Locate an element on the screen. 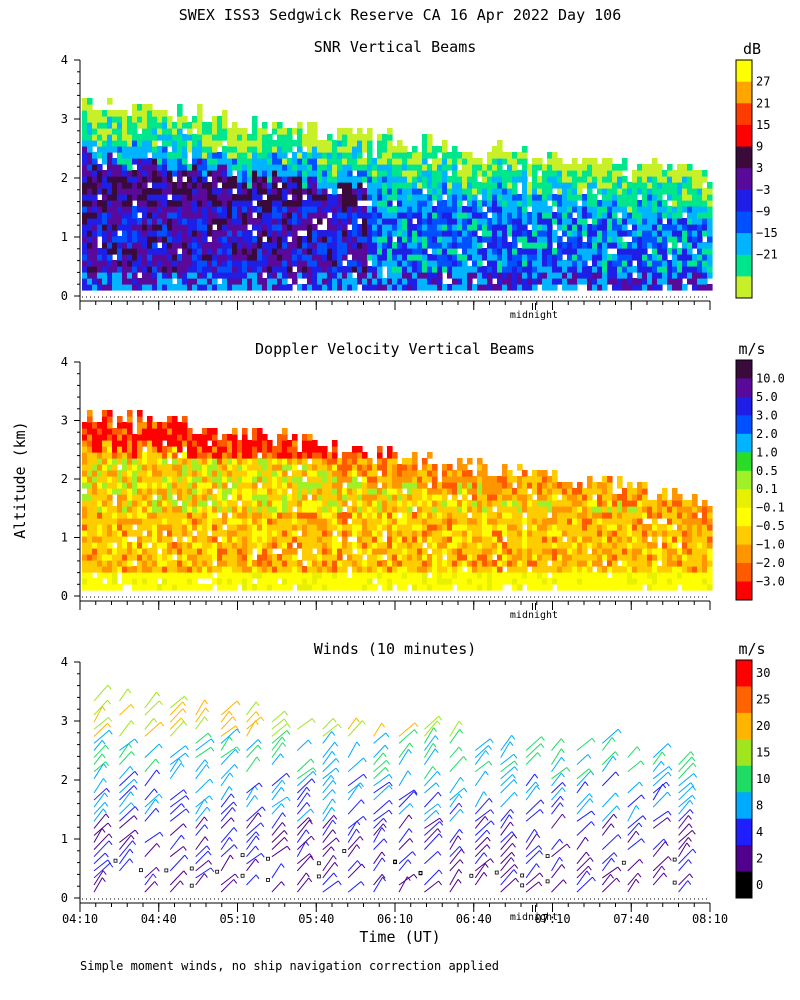 The image size is (800, 1000). field-cell-0-2031 is located at coordinates (470, 161).